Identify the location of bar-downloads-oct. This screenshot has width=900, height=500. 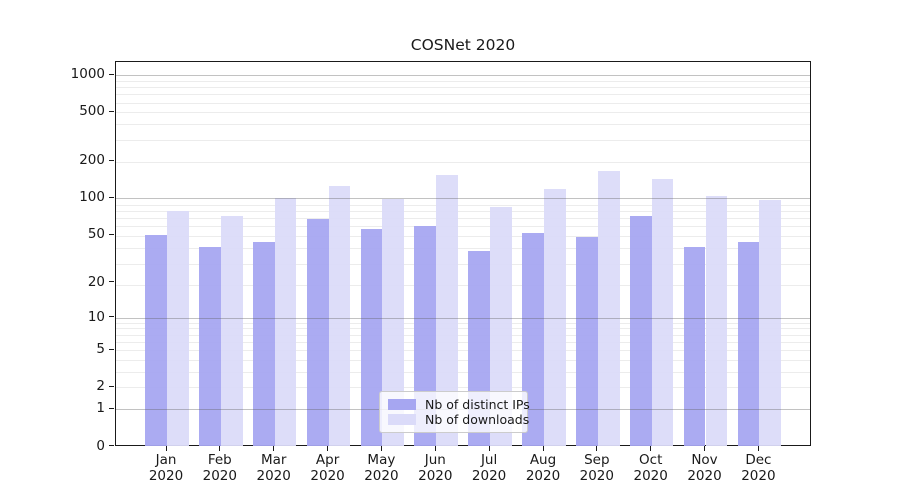
(662, 312).